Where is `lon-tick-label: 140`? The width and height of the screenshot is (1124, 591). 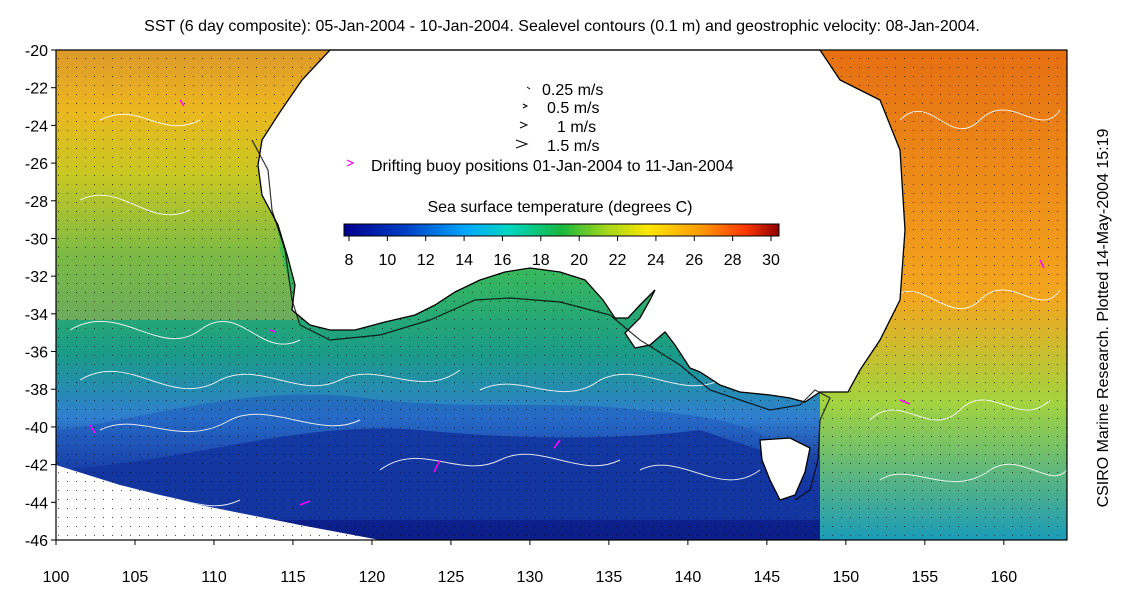
lon-tick-label: 140 is located at coordinates (688, 577).